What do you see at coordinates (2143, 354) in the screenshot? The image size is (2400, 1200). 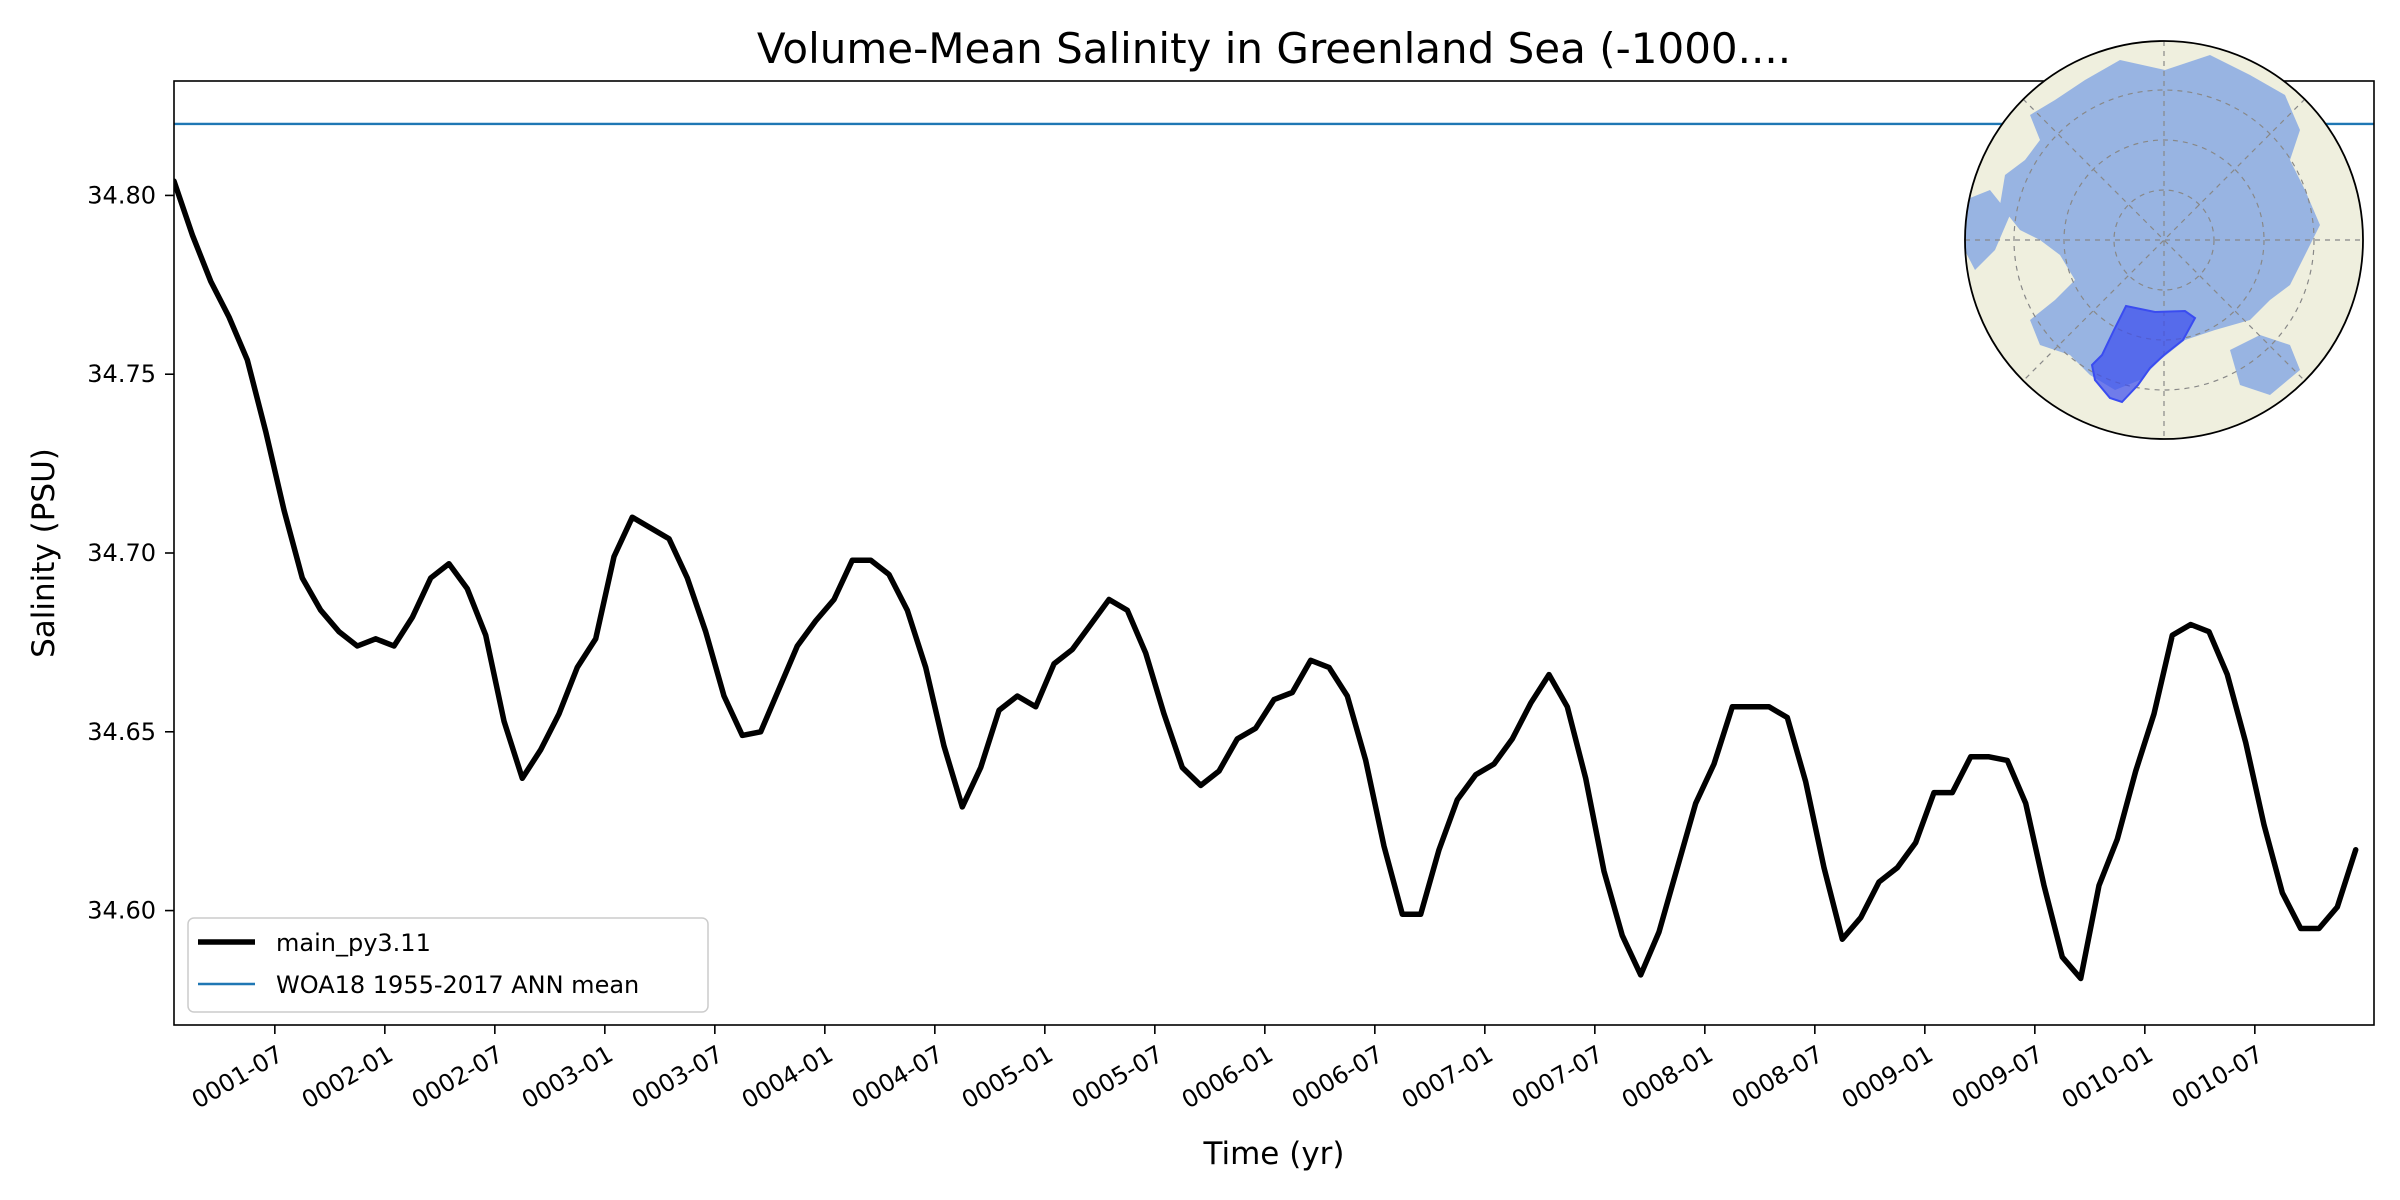 I see `greenland-sea-region` at bounding box center [2143, 354].